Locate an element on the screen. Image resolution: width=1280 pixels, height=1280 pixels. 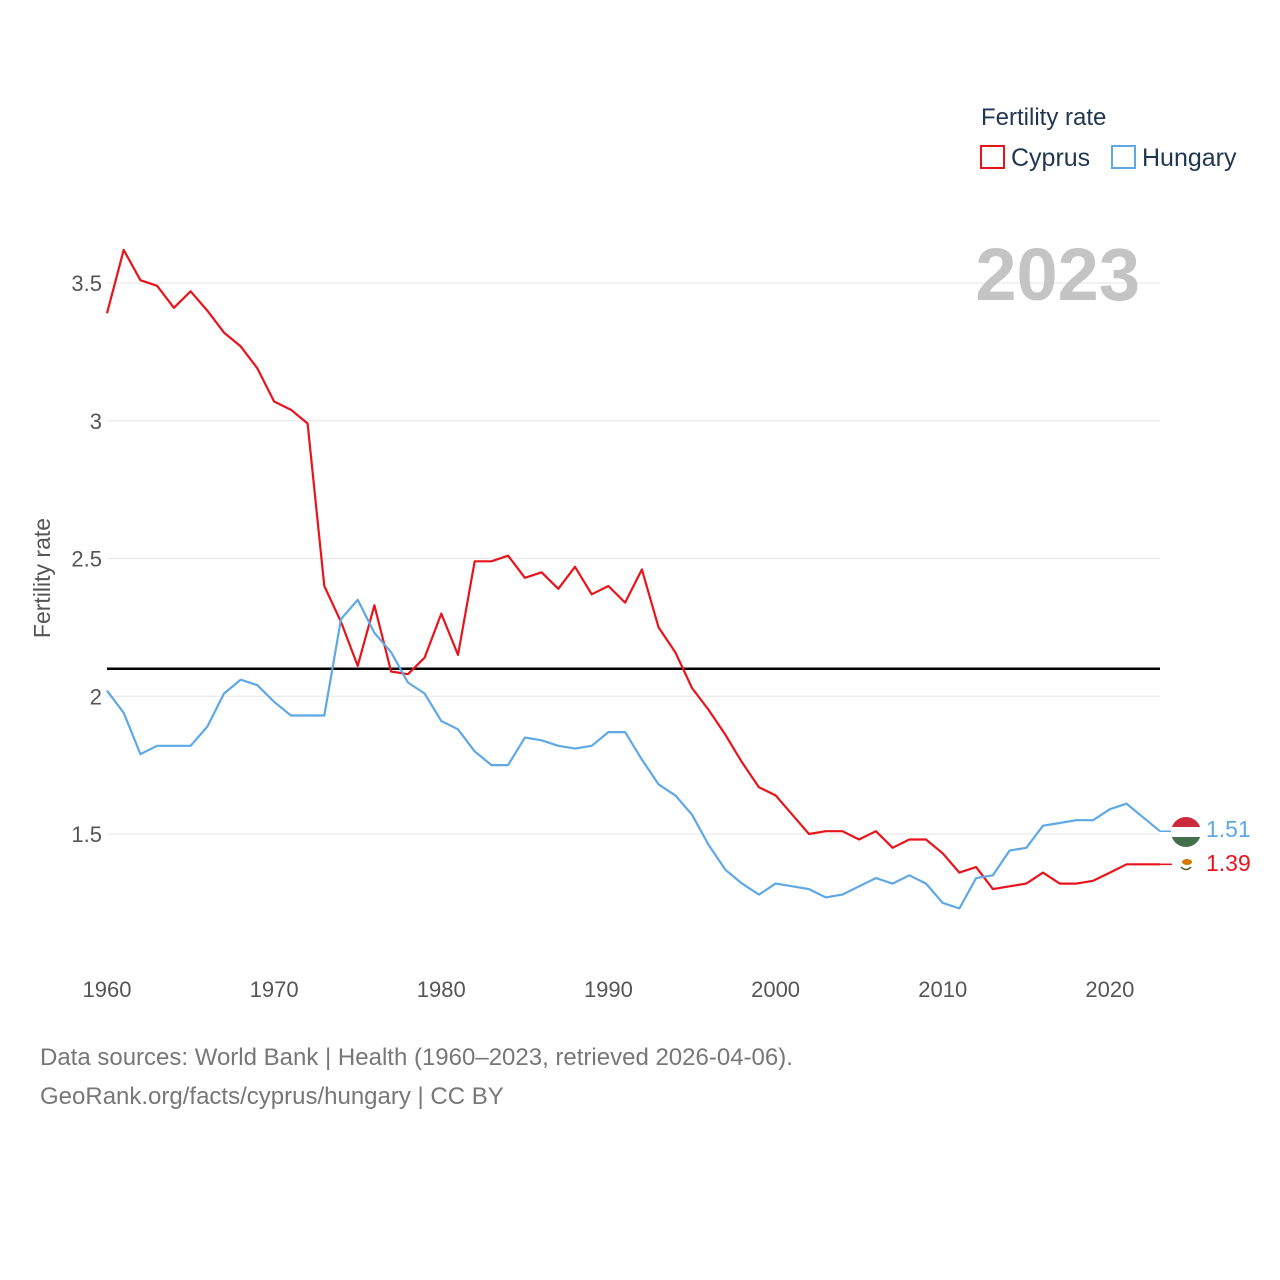
y-tick-label: 3.5 is located at coordinates (86, 283).